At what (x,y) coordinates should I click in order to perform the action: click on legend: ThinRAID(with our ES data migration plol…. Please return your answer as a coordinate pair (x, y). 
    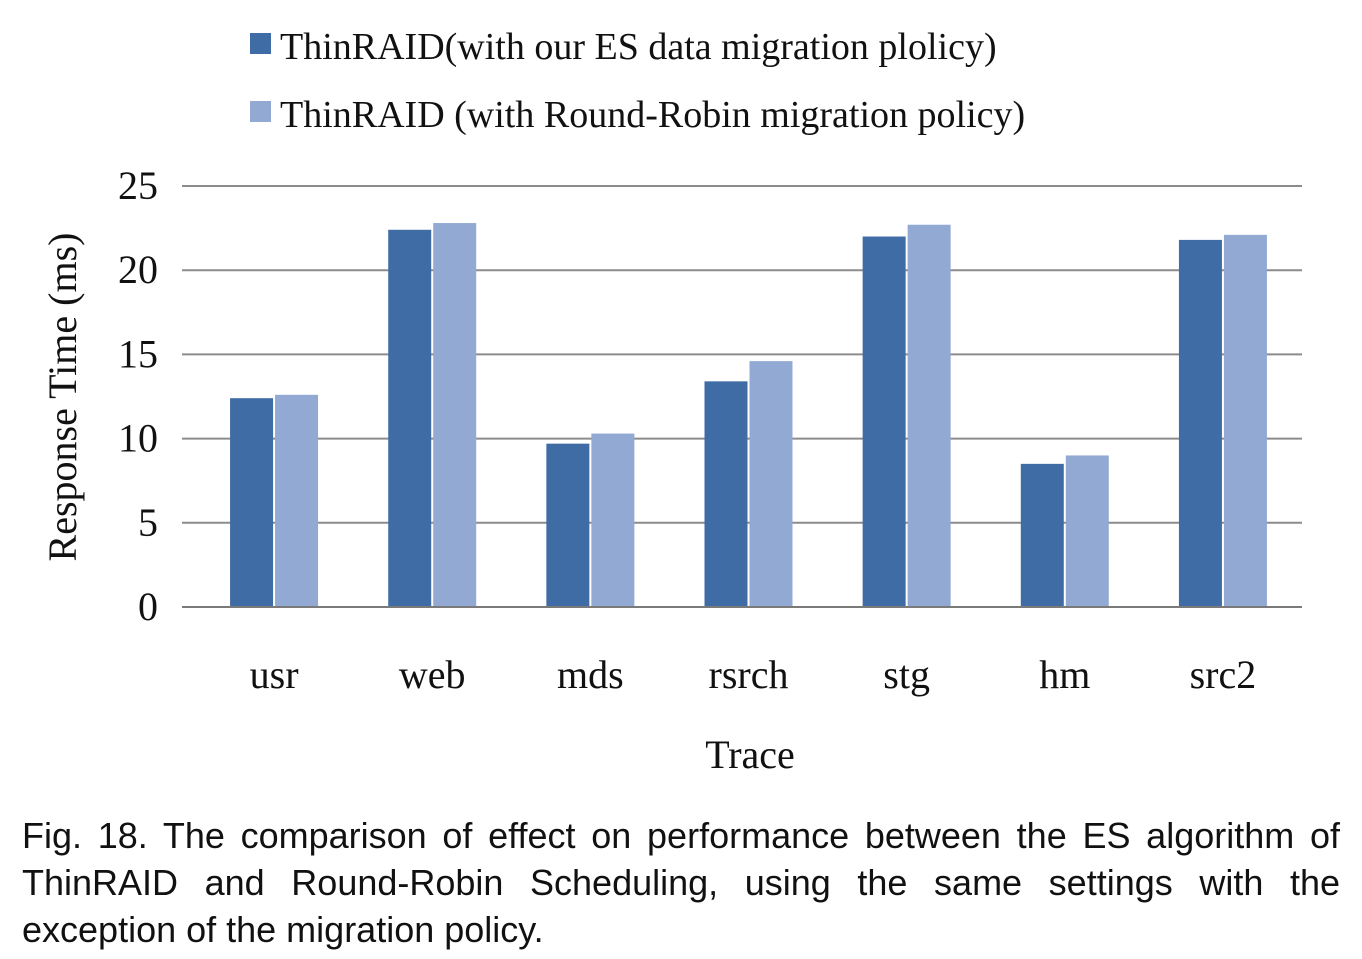
    Looking at the image, I should click on (637, 81).